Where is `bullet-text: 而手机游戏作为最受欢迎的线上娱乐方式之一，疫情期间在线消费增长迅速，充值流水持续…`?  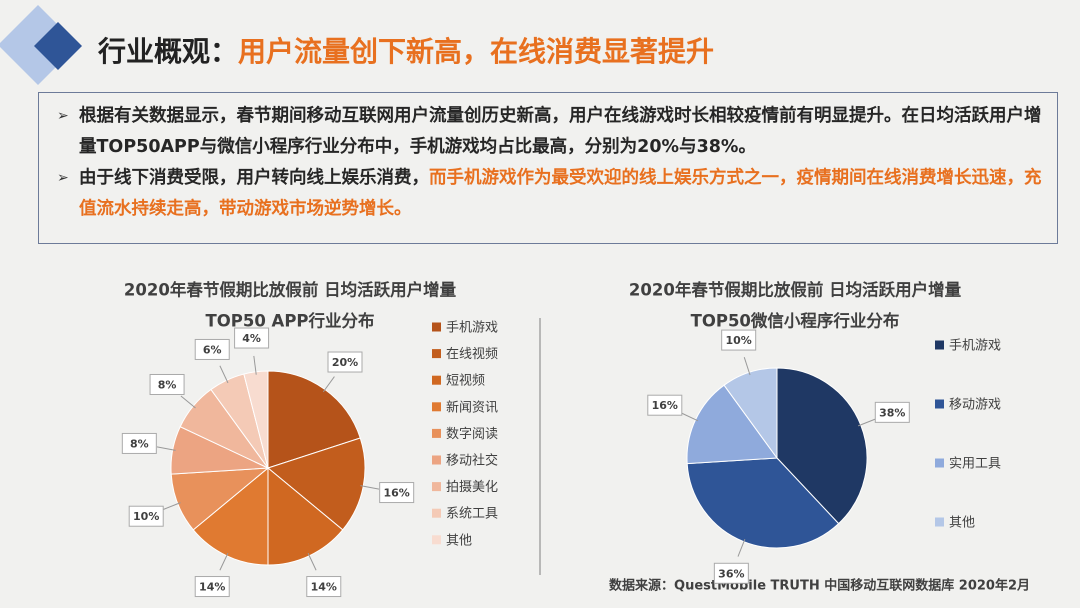
bullet-text: 而手机游戏作为最受欢迎的线上娱乐方式之一，疫情期间在线消费增长迅速，充值流水持续… is located at coordinates (560, 193).